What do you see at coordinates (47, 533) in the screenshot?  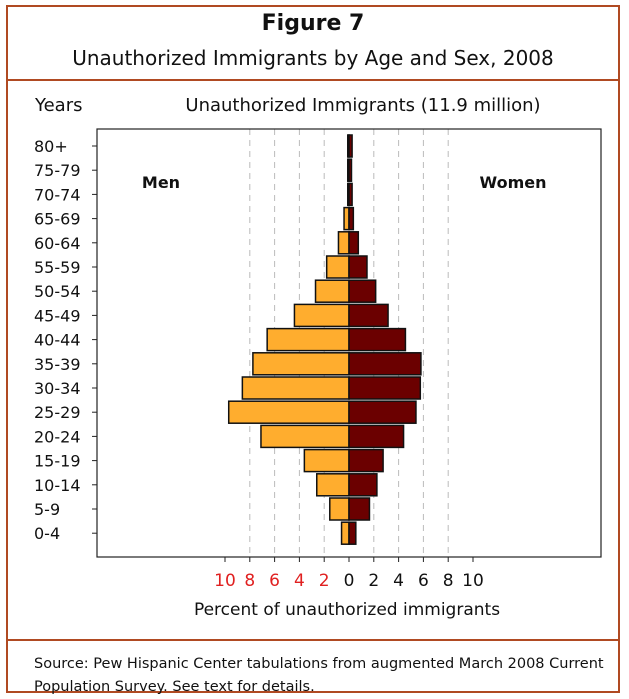 I see `y-tick-label: 0-4` at bounding box center [47, 533].